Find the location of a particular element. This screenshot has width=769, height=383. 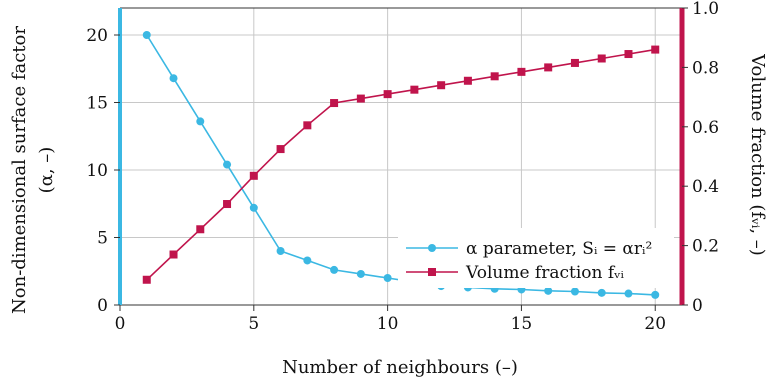

y-right-tick-label-5: 1.0 is located at coordinates (705, 9).